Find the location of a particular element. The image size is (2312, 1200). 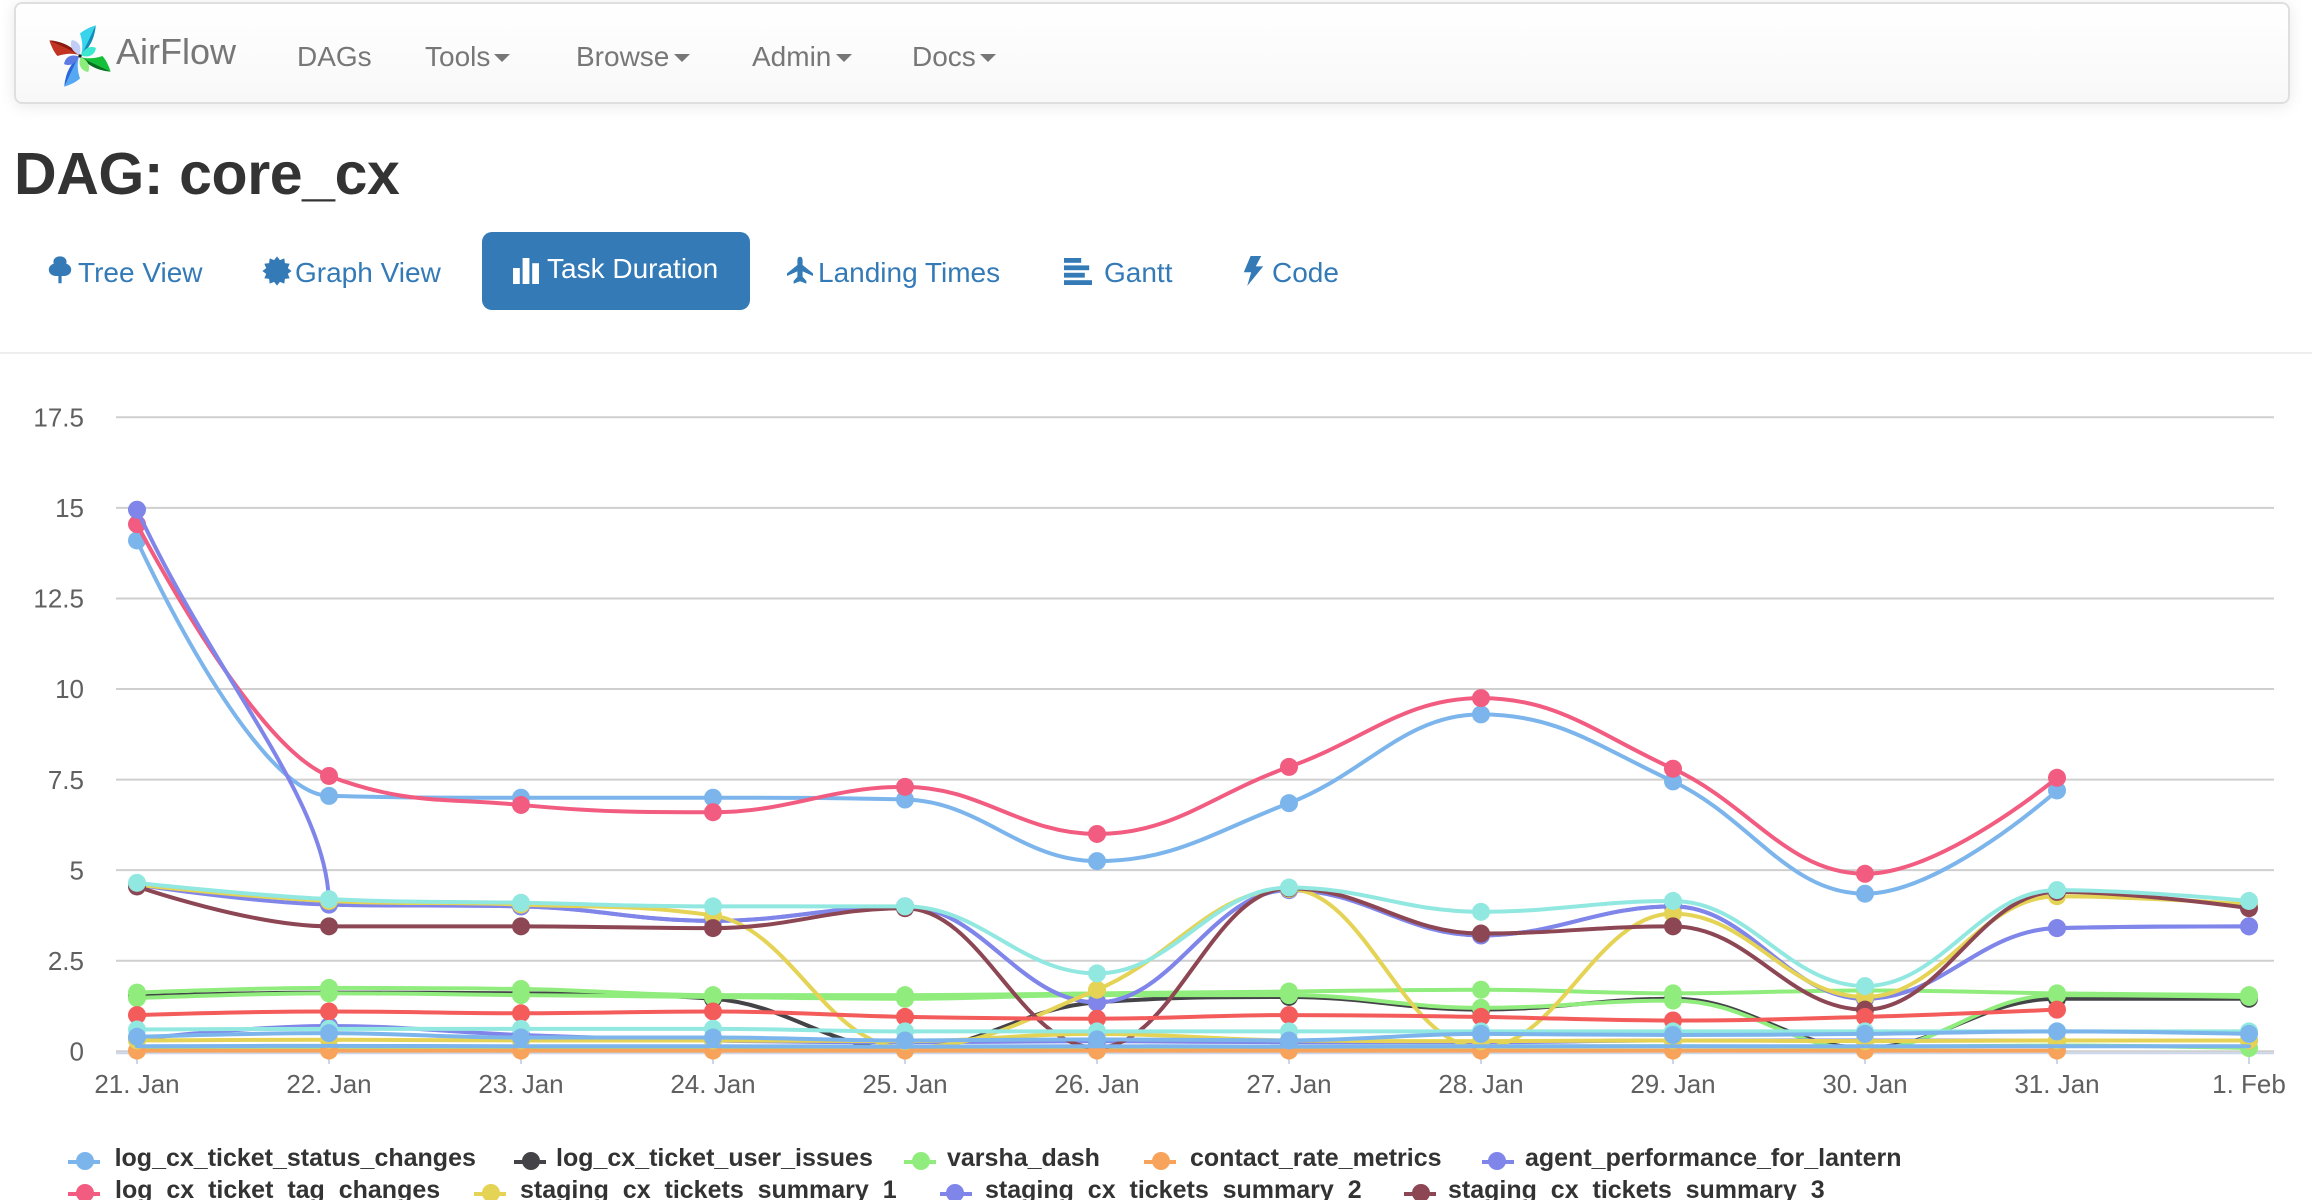

svg-text: 22. Jan is located at coordinates (328, 1084).